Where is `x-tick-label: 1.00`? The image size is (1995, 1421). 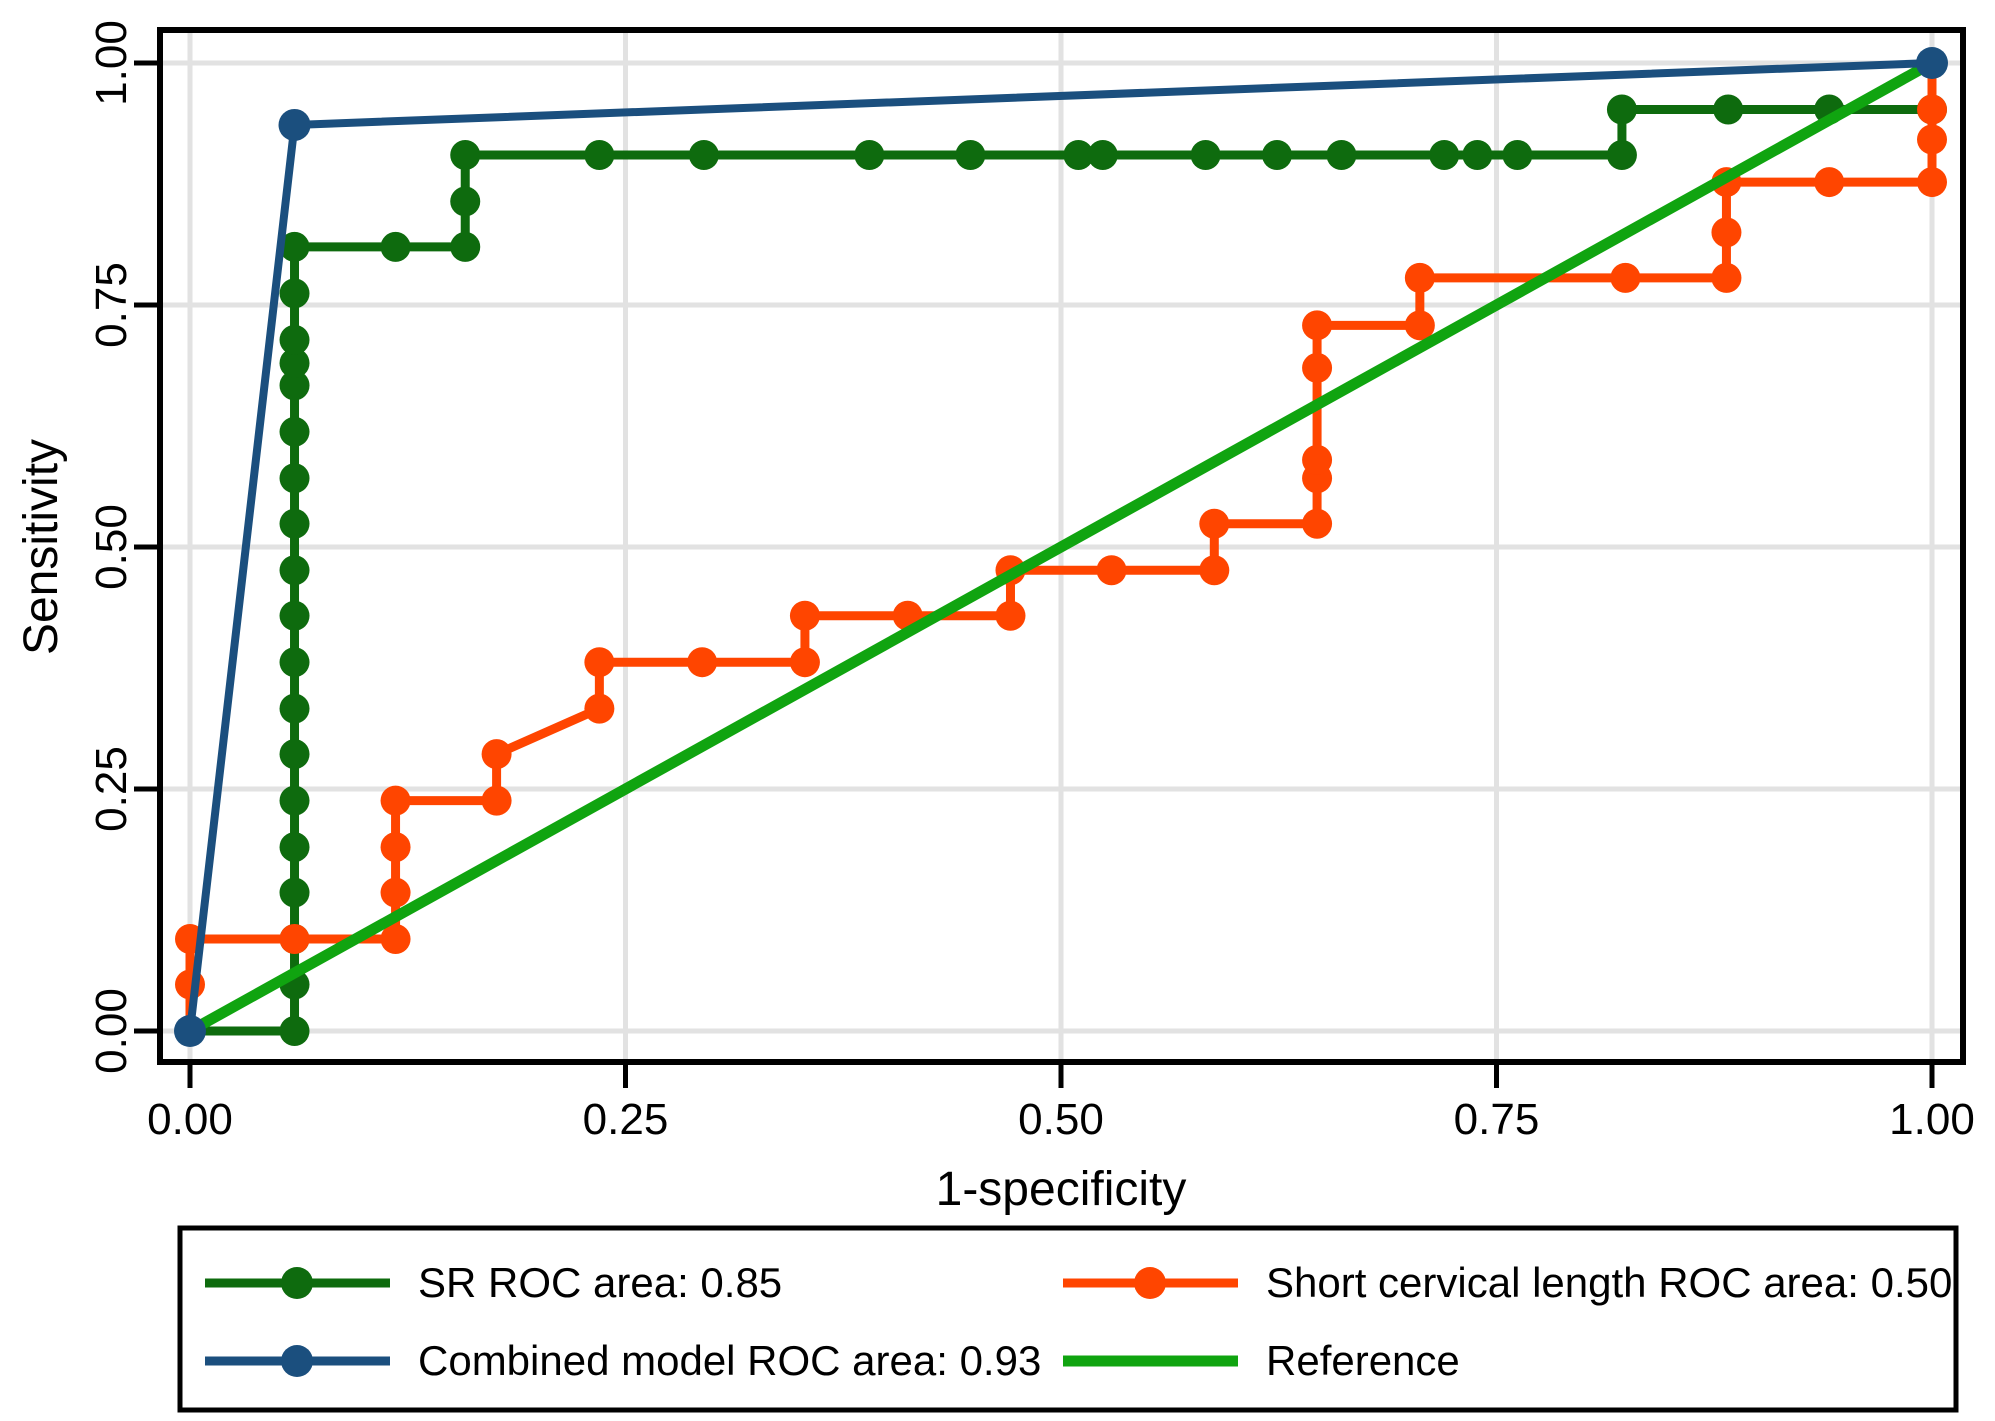 x-tick-label: 1.00 is located at coordinates (1932, 1119).